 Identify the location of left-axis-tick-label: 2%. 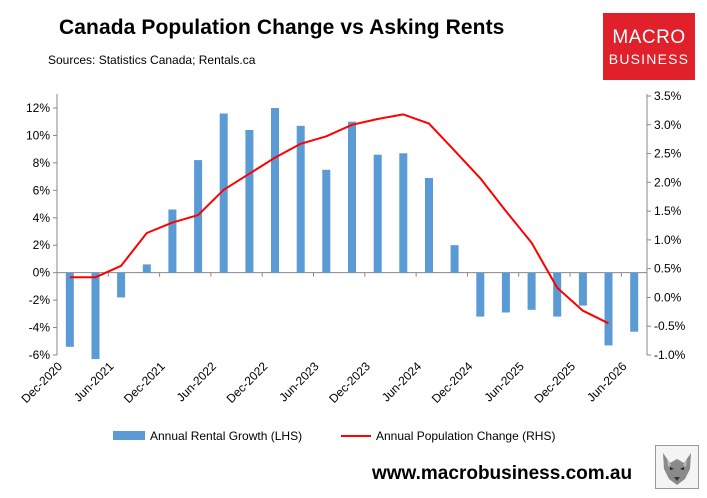
(42, 245).